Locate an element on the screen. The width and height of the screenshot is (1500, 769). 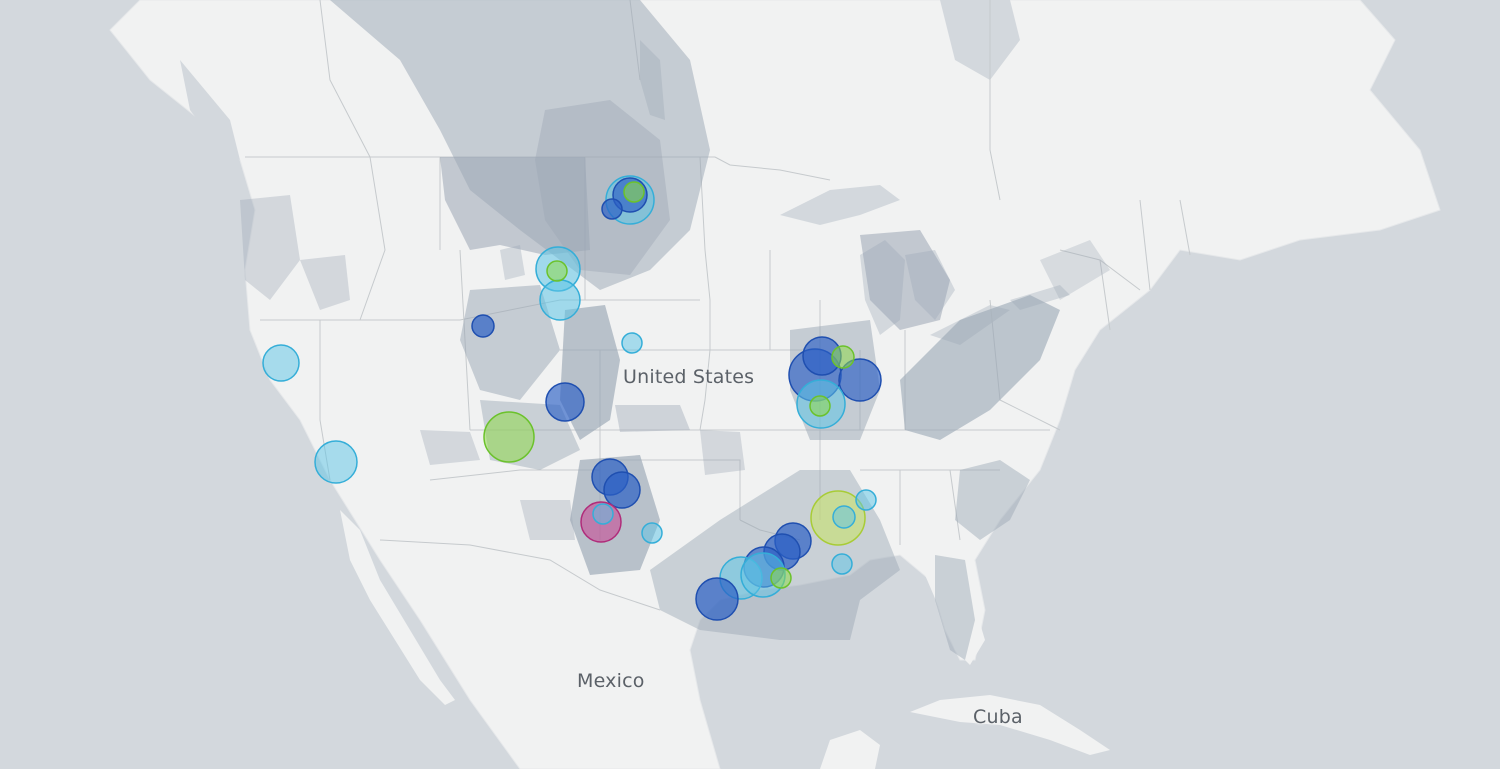
hudson-bay is located at coordinates (980, 40).